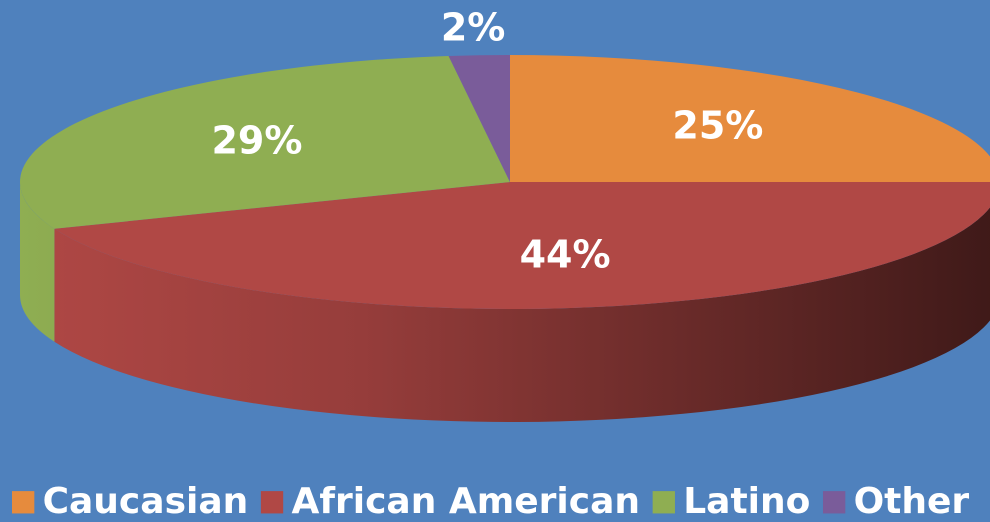 The image size is (990, 522). Describe the element at coordinates (717, 126) in the screenshot. I see `data-label: 25%` at that location.